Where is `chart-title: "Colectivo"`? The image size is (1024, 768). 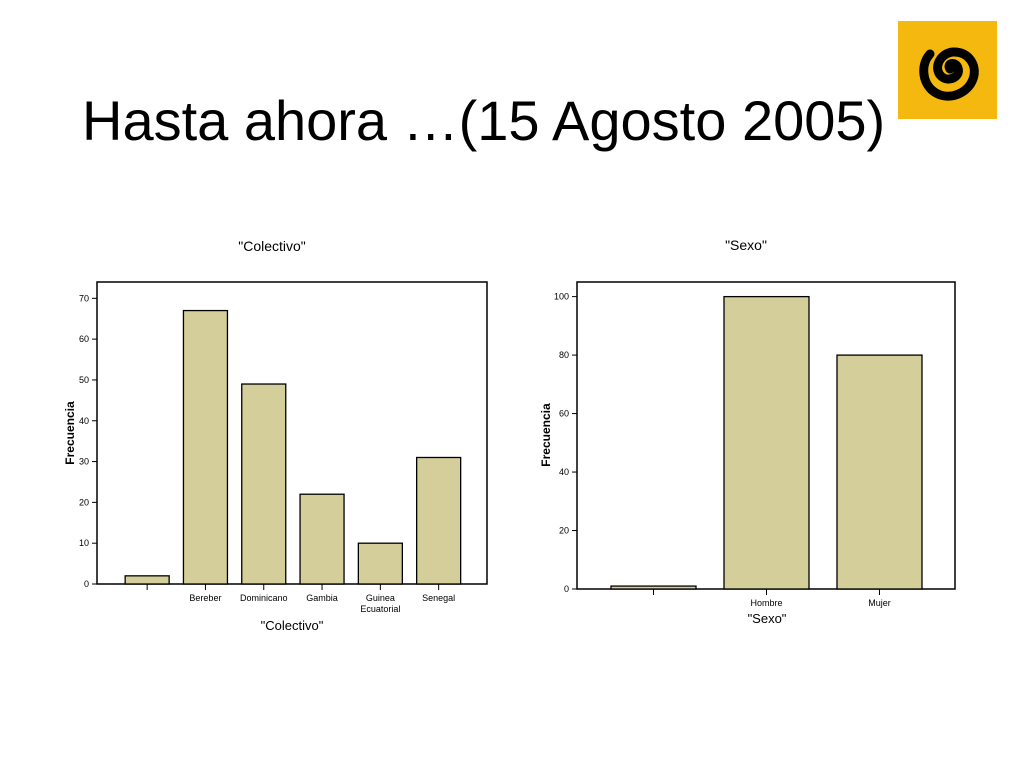 chart-title: "Colectivo" is located at coordinates (272, 246).